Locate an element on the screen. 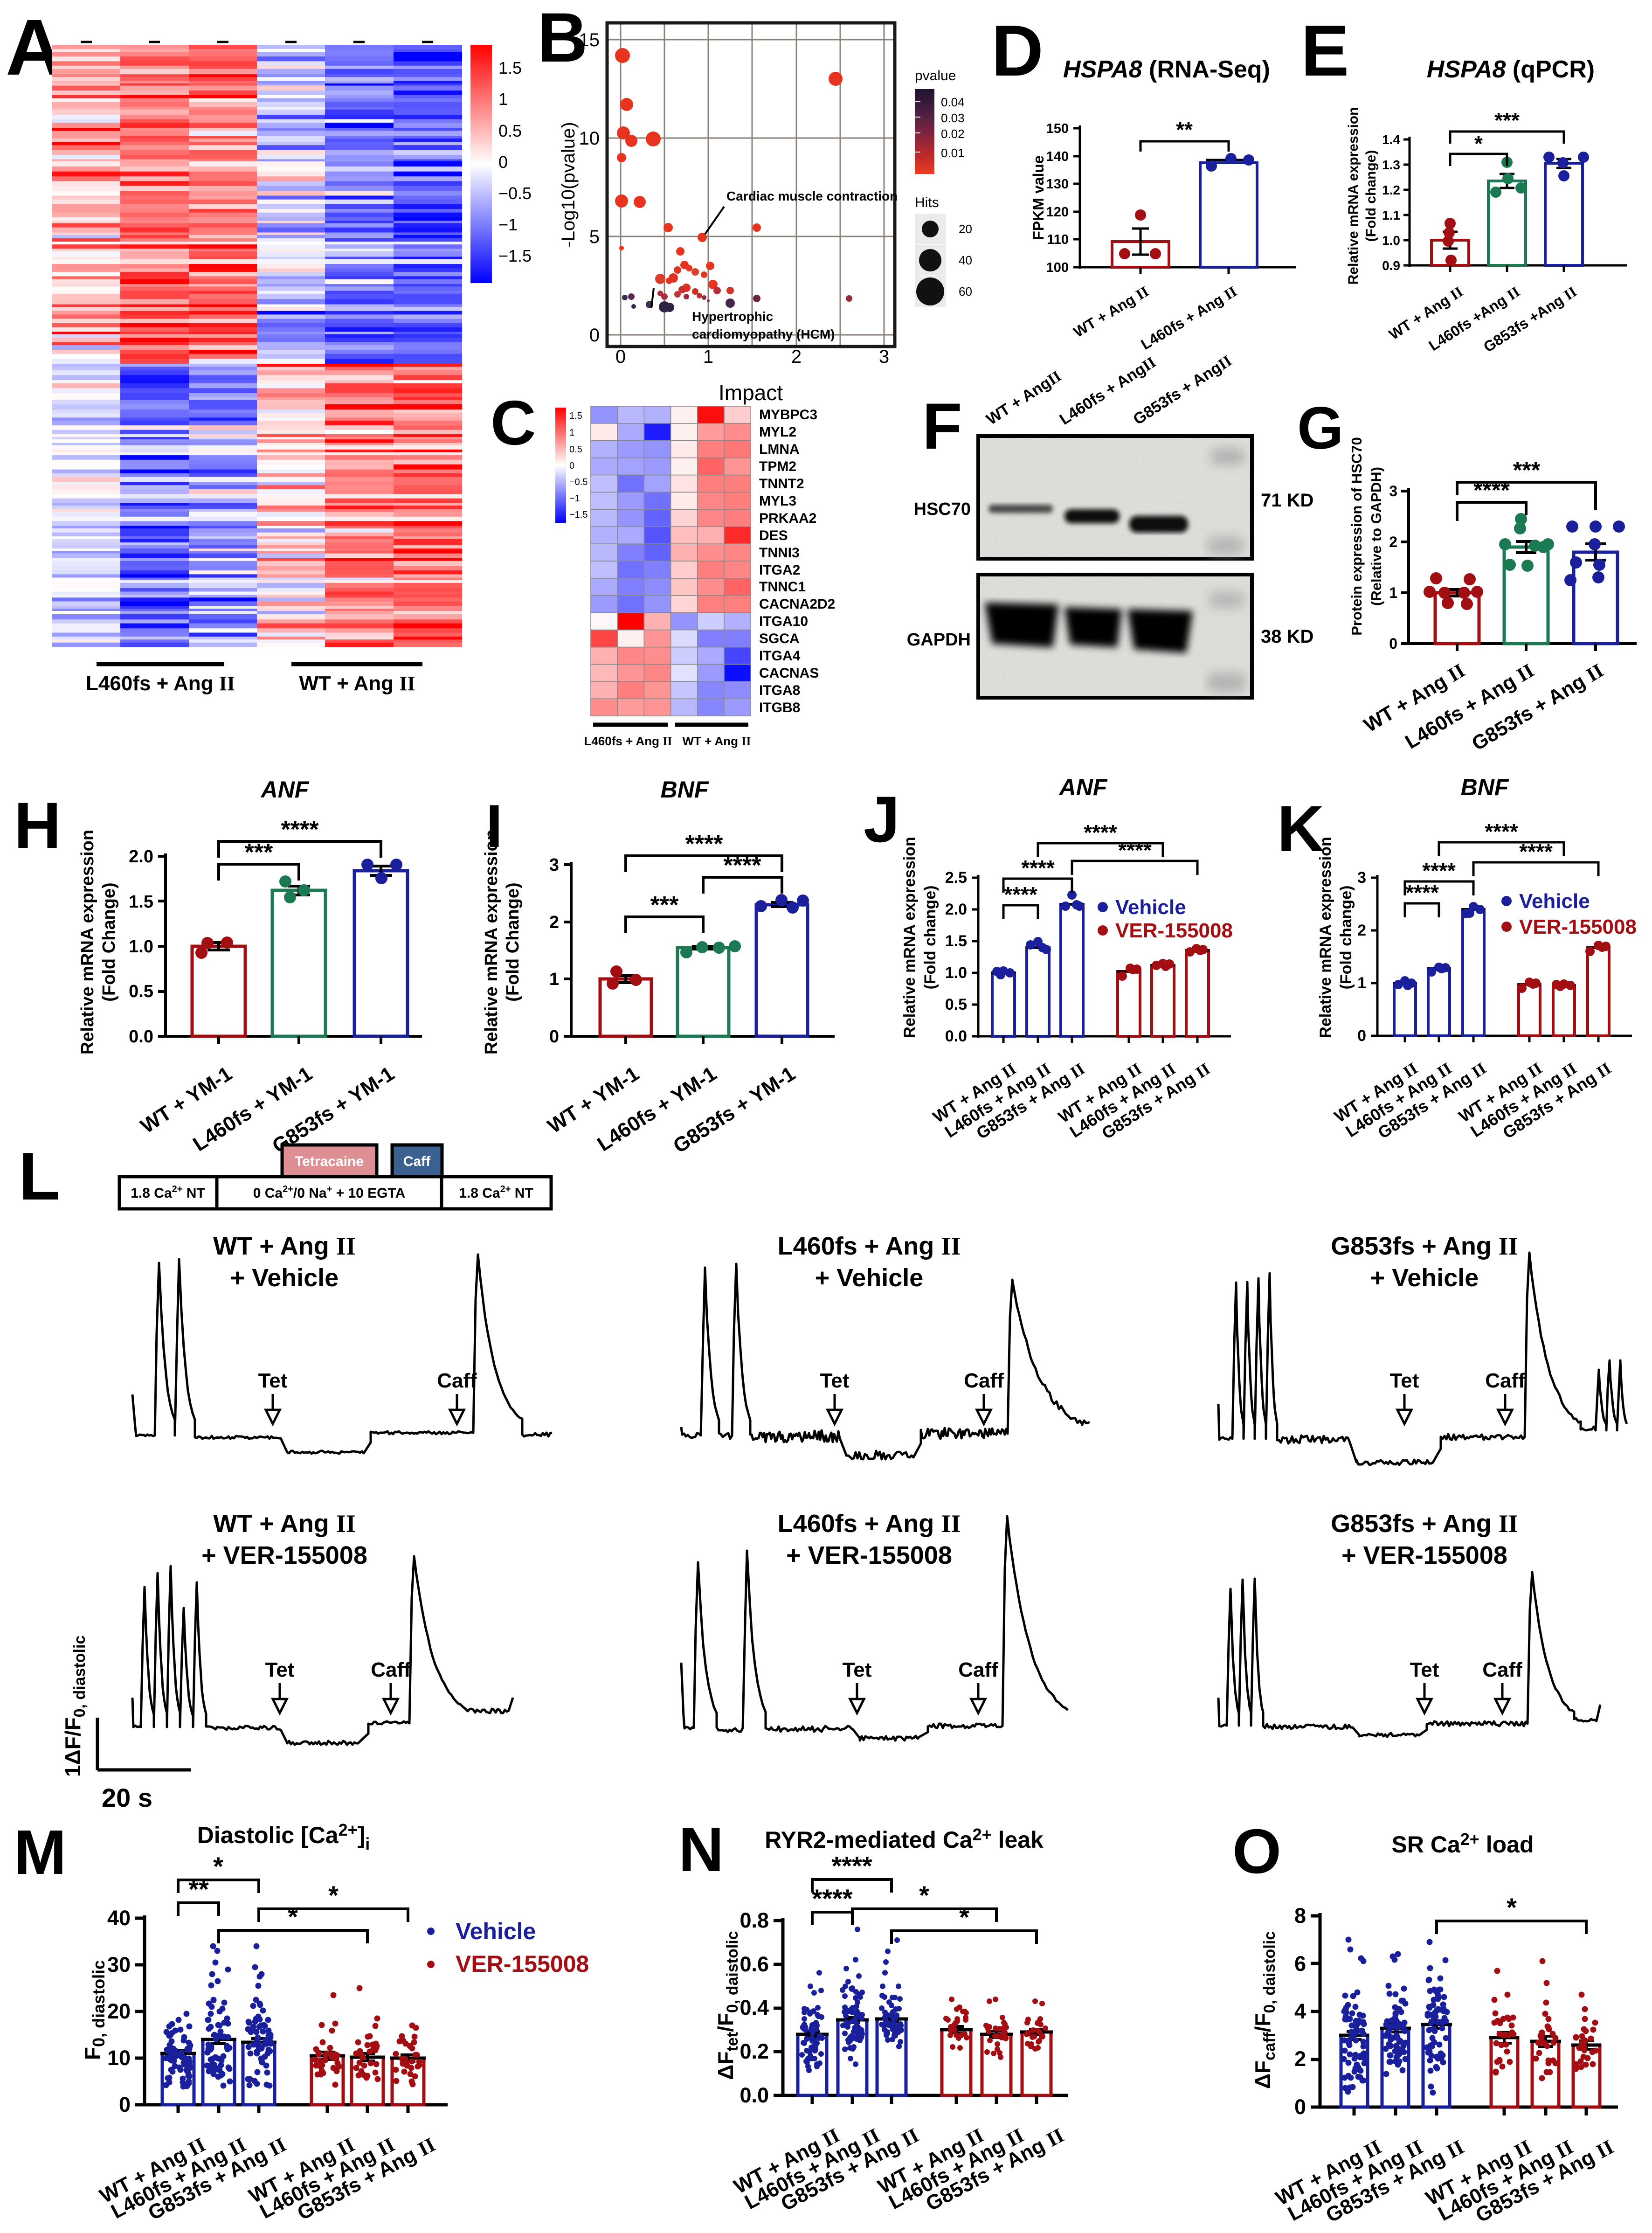 The image size is (1652, 2233). svg-text: TNNI3 is located at coordinates (779, 553).